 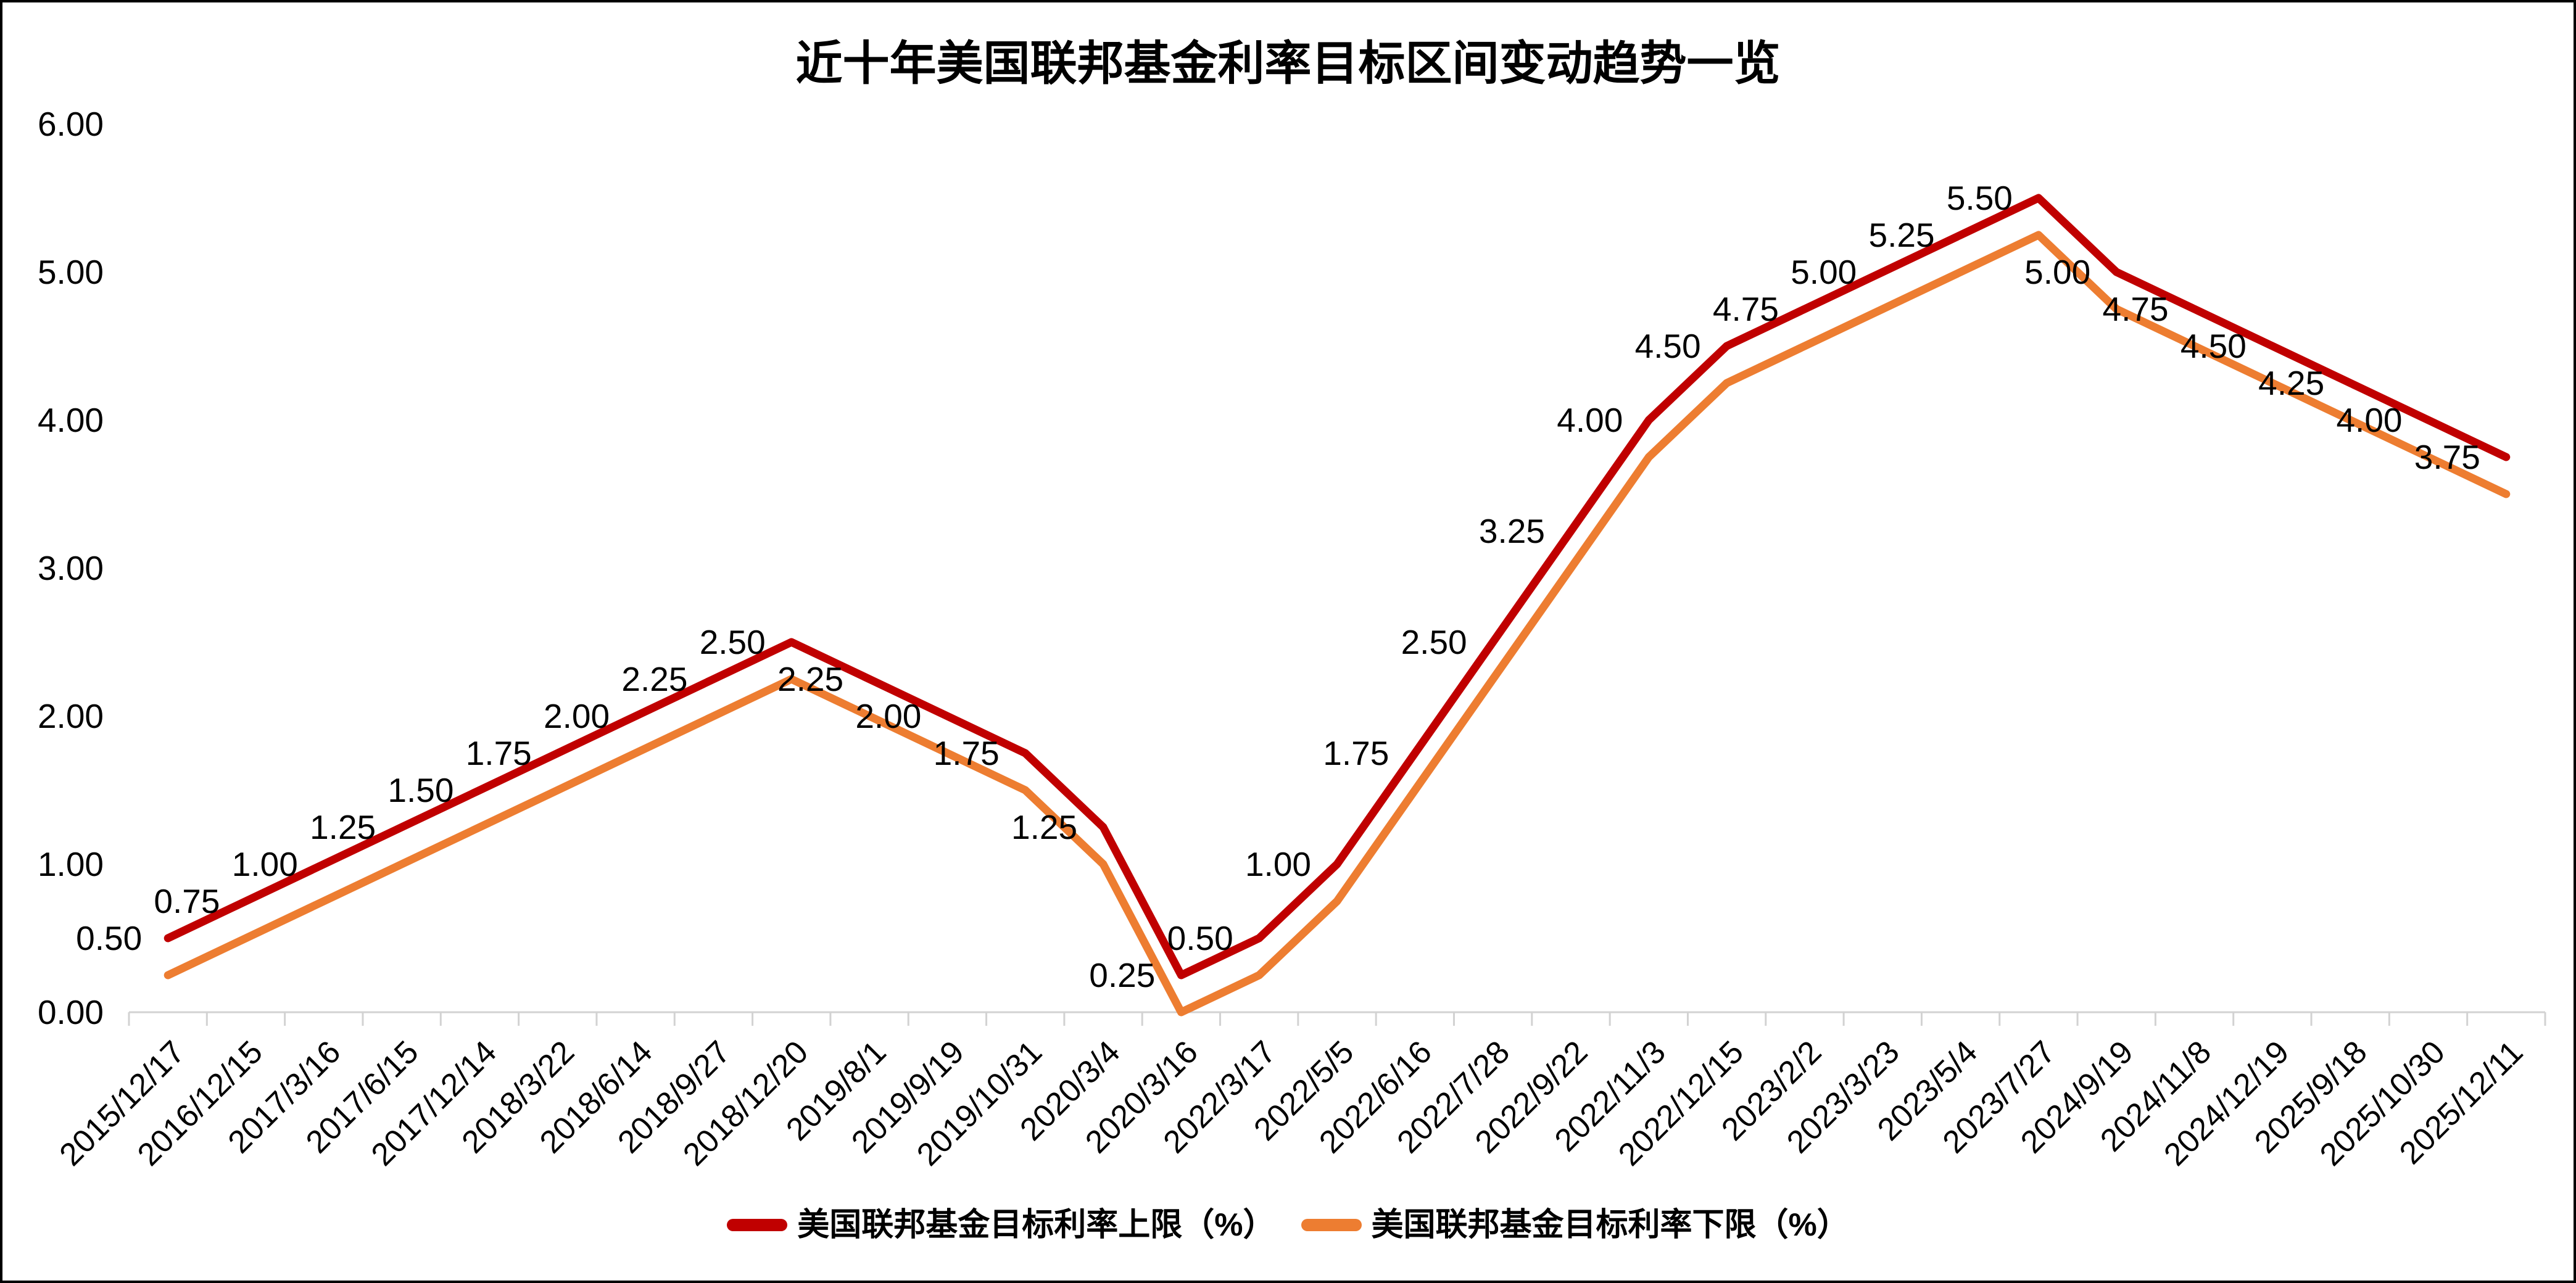 I want to click on data-label: 0.75, so click(x=187, y=901).